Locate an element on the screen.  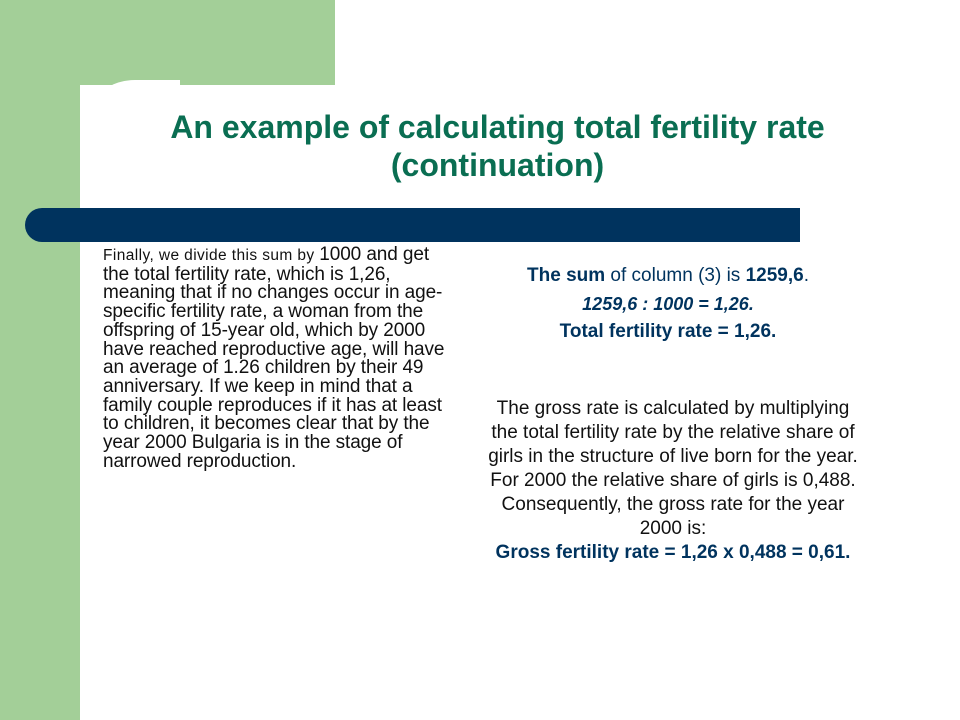
division-line: 1259,6 : 1000 = 1,26. is located at coordinates (668, 304).